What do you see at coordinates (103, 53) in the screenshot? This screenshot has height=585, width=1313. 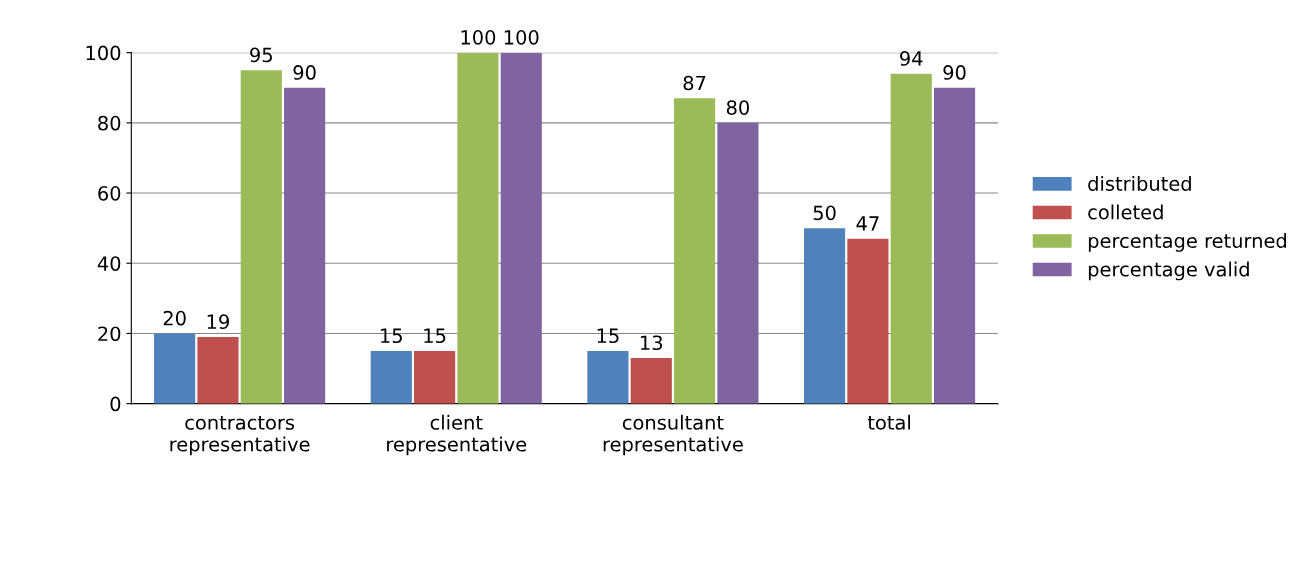 I see `y-tick-label: 100` at bounding box center [103, 53].